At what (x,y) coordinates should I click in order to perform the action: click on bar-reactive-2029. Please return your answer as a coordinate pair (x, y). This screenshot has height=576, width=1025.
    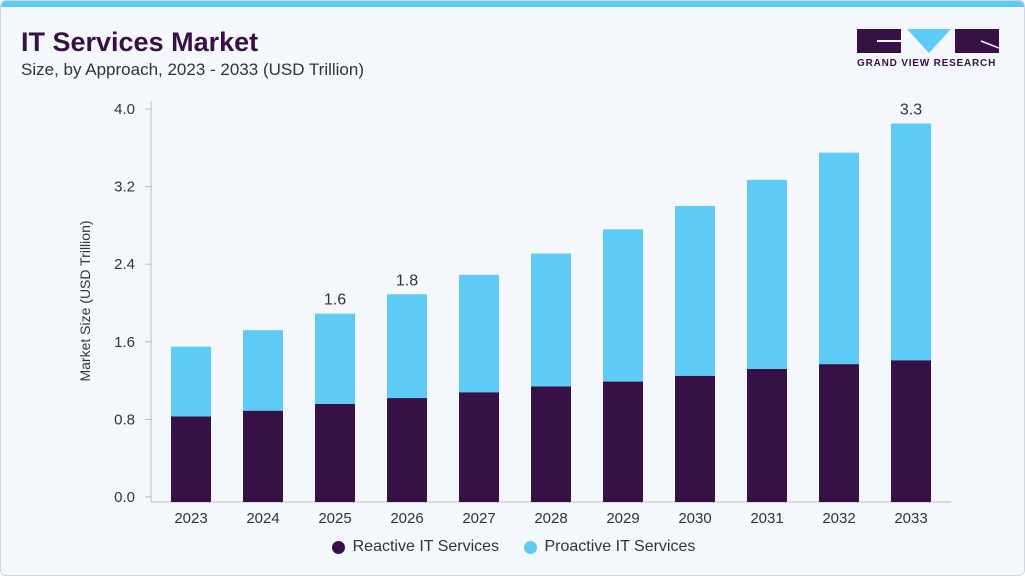
    Looking at the image, I should click on (623, 441).